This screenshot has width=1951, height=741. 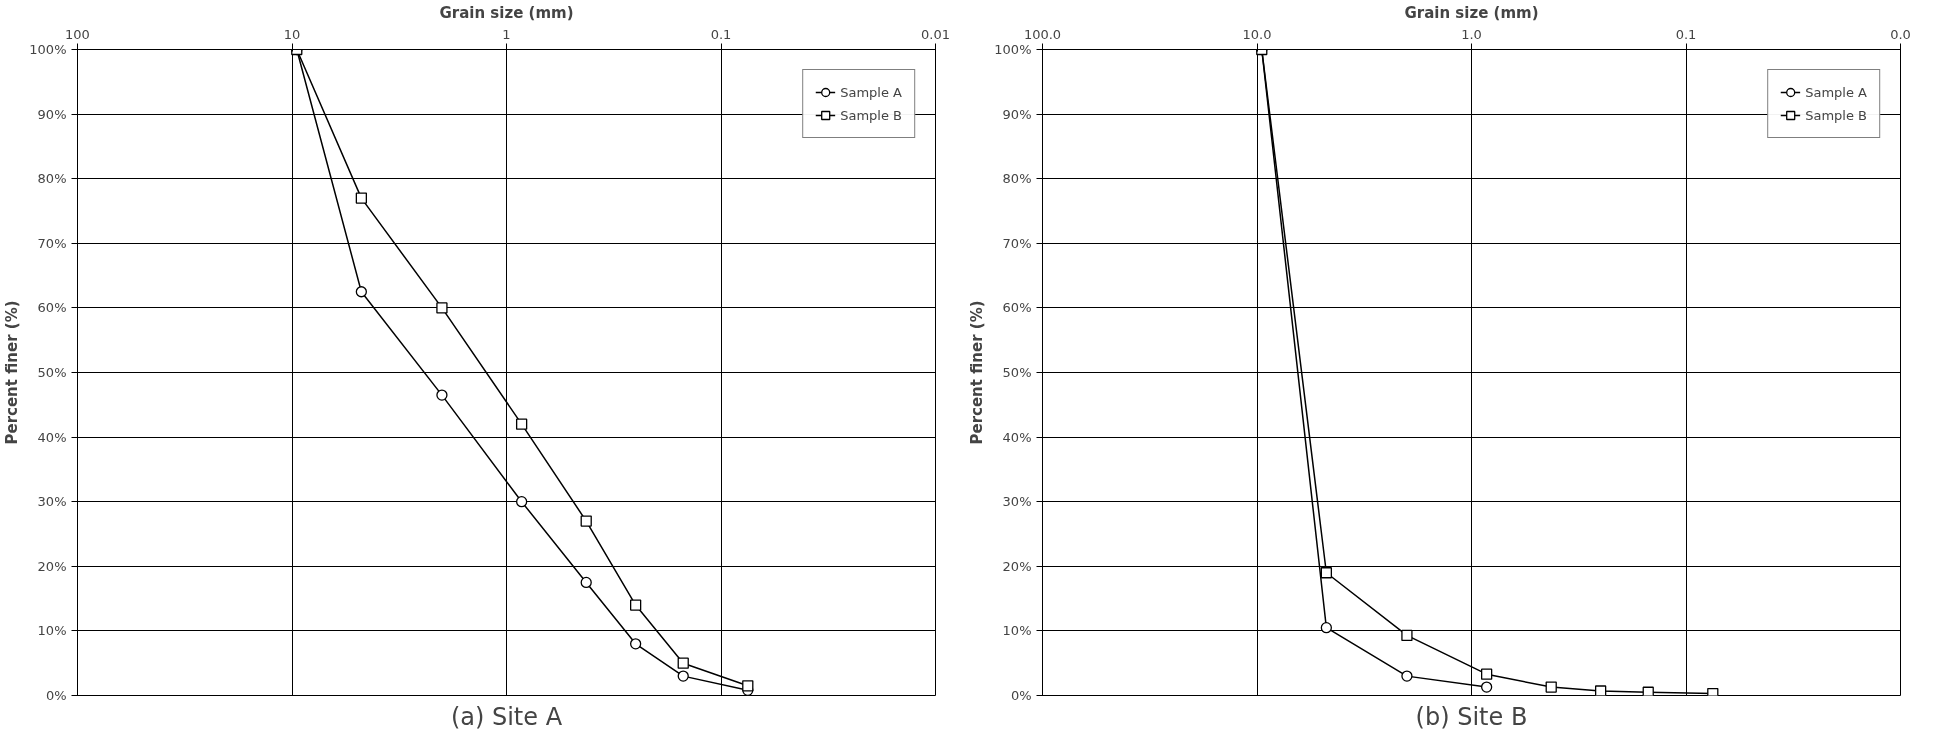 What do you see at coordinates (1257, 34) in the screenshot?
I see `x-tick-label: 10.0` at bounding box center [1257, 34].